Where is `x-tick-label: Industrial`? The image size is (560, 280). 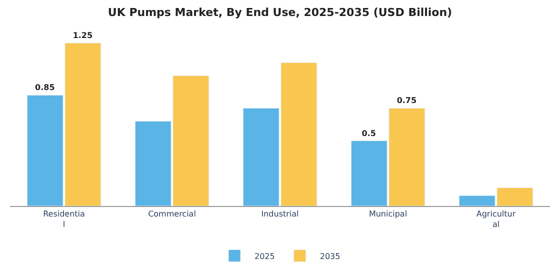
x-tick-label: Industrial is located at coordinates (280, 214).